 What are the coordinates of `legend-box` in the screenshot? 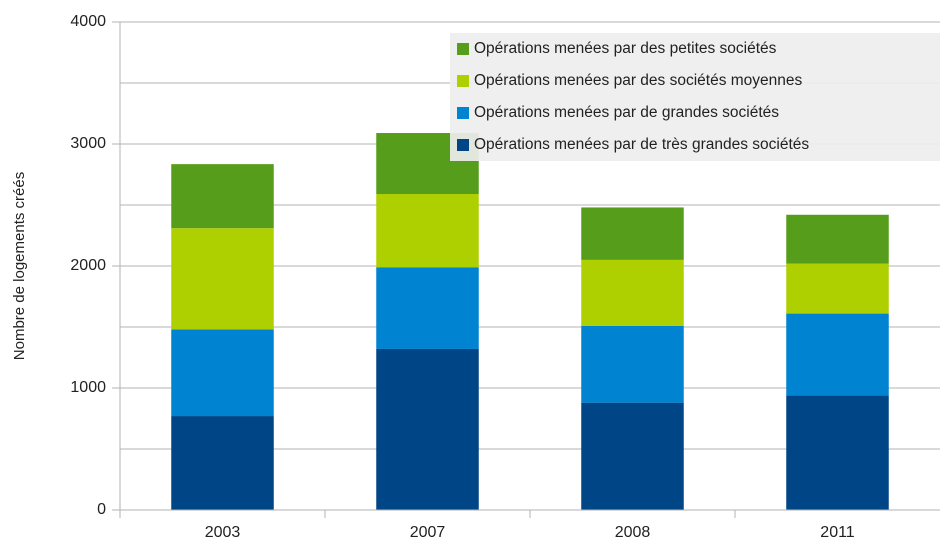 It's located at (695, 97).